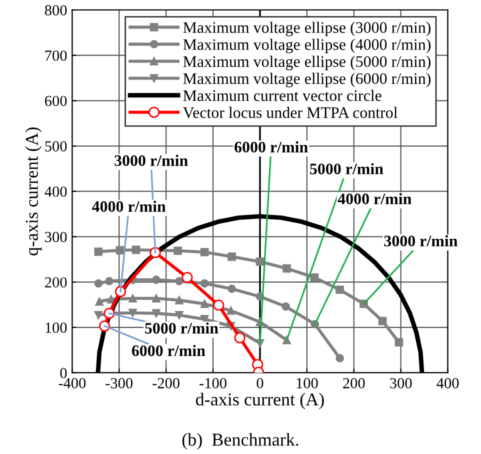  What do you see at coordinates (55, 191) in the screenshot?
I see `y-tick-label: 400` at bounding box center [55, 191].